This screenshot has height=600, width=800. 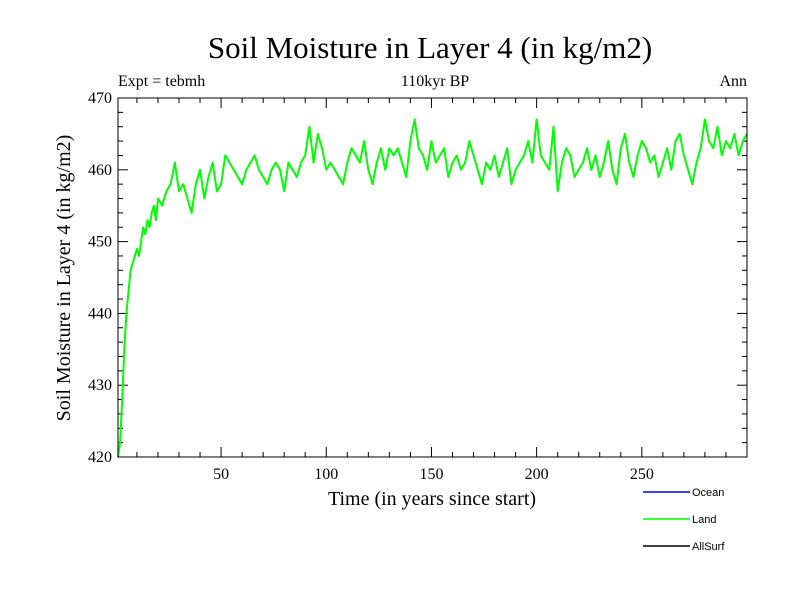 I want to click on expt-label: Expt = tebmh, so click(x=161, y=81).